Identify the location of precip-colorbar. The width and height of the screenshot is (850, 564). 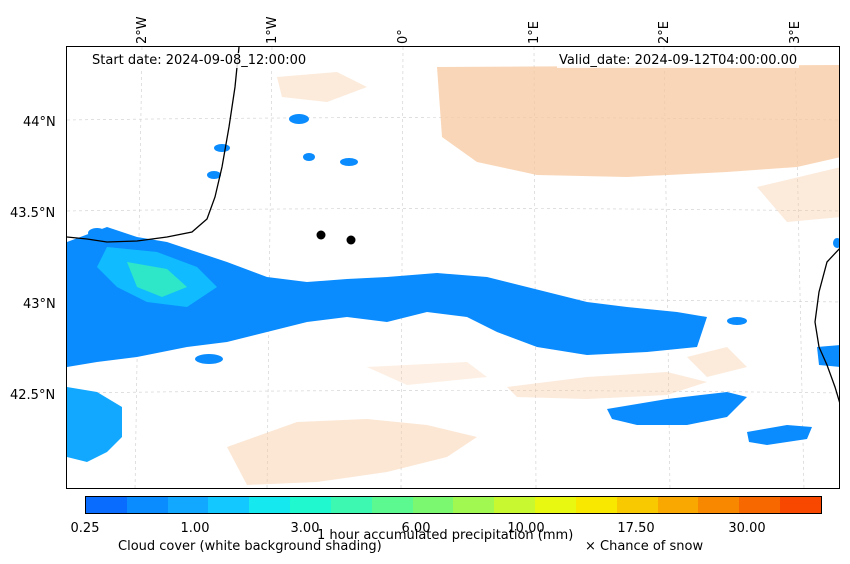
(453, 505).